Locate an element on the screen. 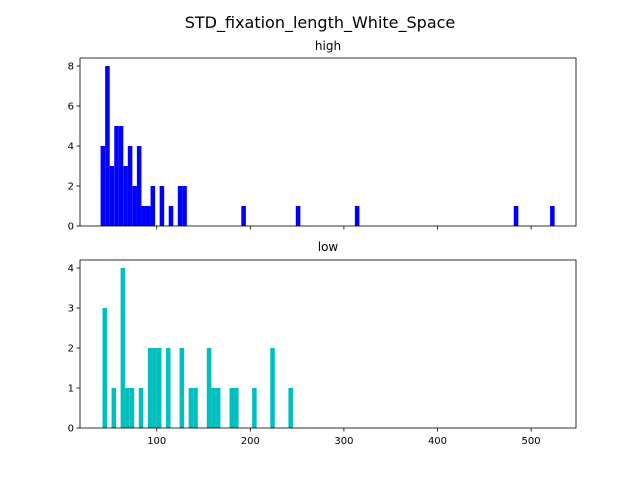 The height and width of the screenshot is (480, 640). y-tick-label-low-0: 0 is located at coordinates (71, 429).